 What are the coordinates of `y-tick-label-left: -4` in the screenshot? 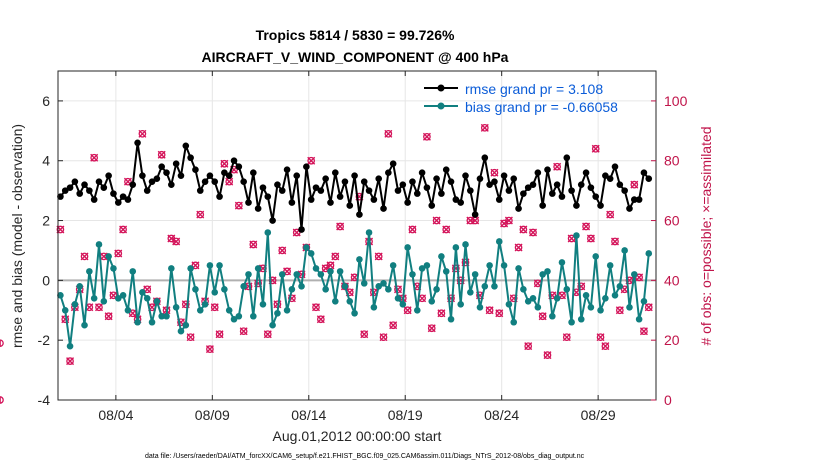 It's located at (44, 400).